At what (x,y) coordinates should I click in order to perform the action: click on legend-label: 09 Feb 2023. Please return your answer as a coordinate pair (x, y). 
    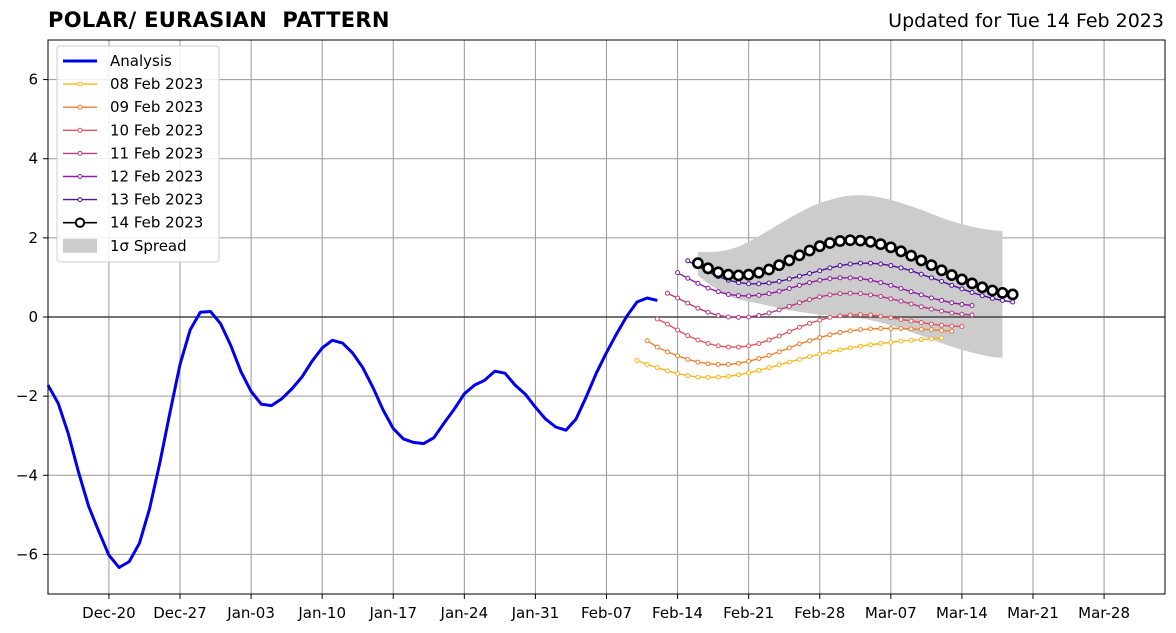
    Looking at the image, I should click on (156, 107).